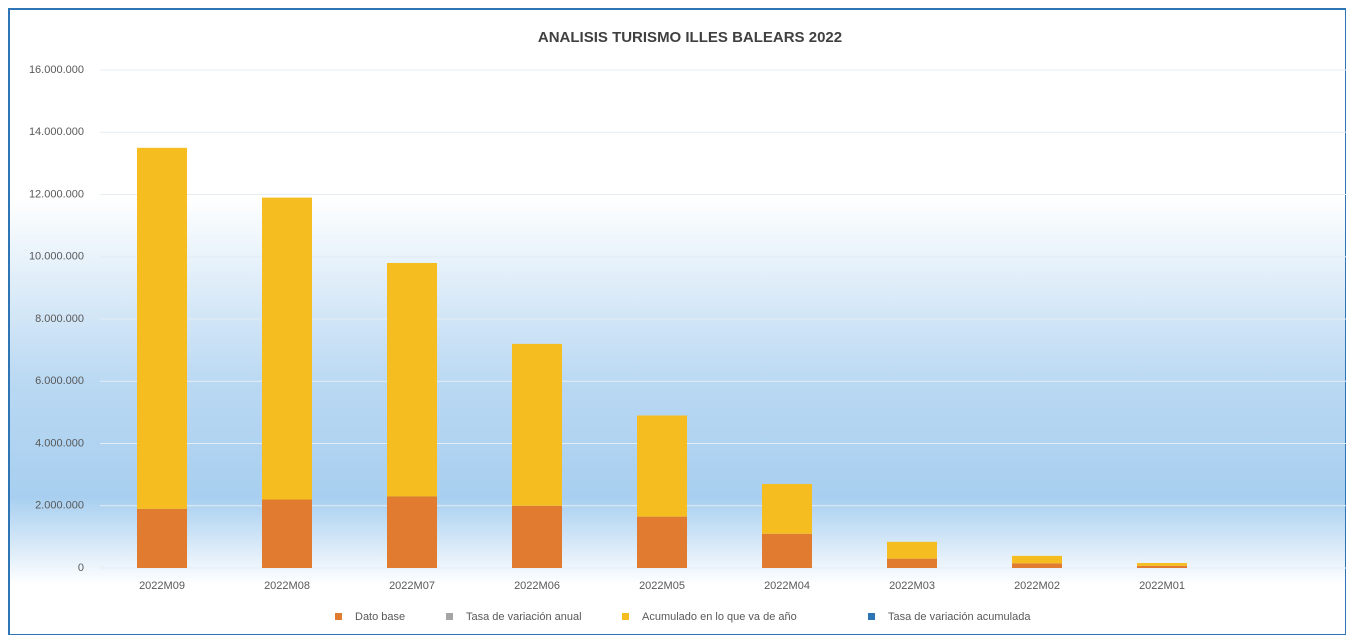  I want to click on y-tick-label: 8.000.000, so click(59, 319).